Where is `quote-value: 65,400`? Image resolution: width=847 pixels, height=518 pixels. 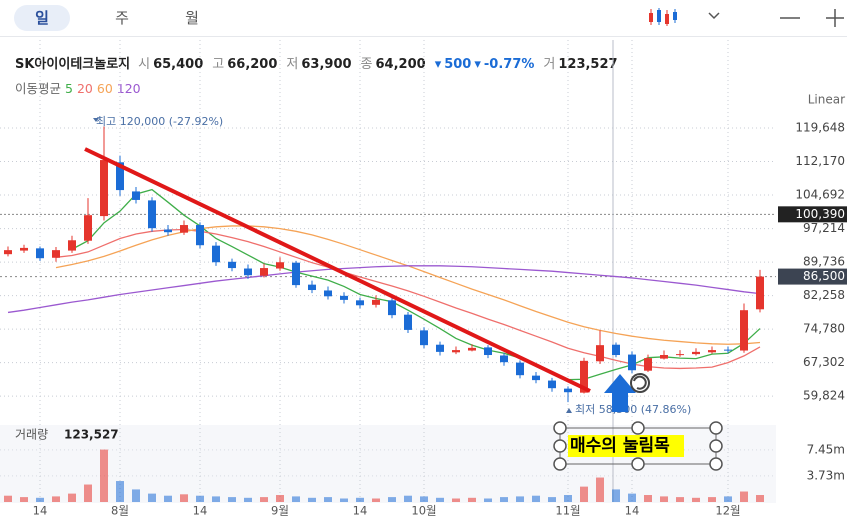
quote-value: 65,400 is located at coordinates (178, 64).